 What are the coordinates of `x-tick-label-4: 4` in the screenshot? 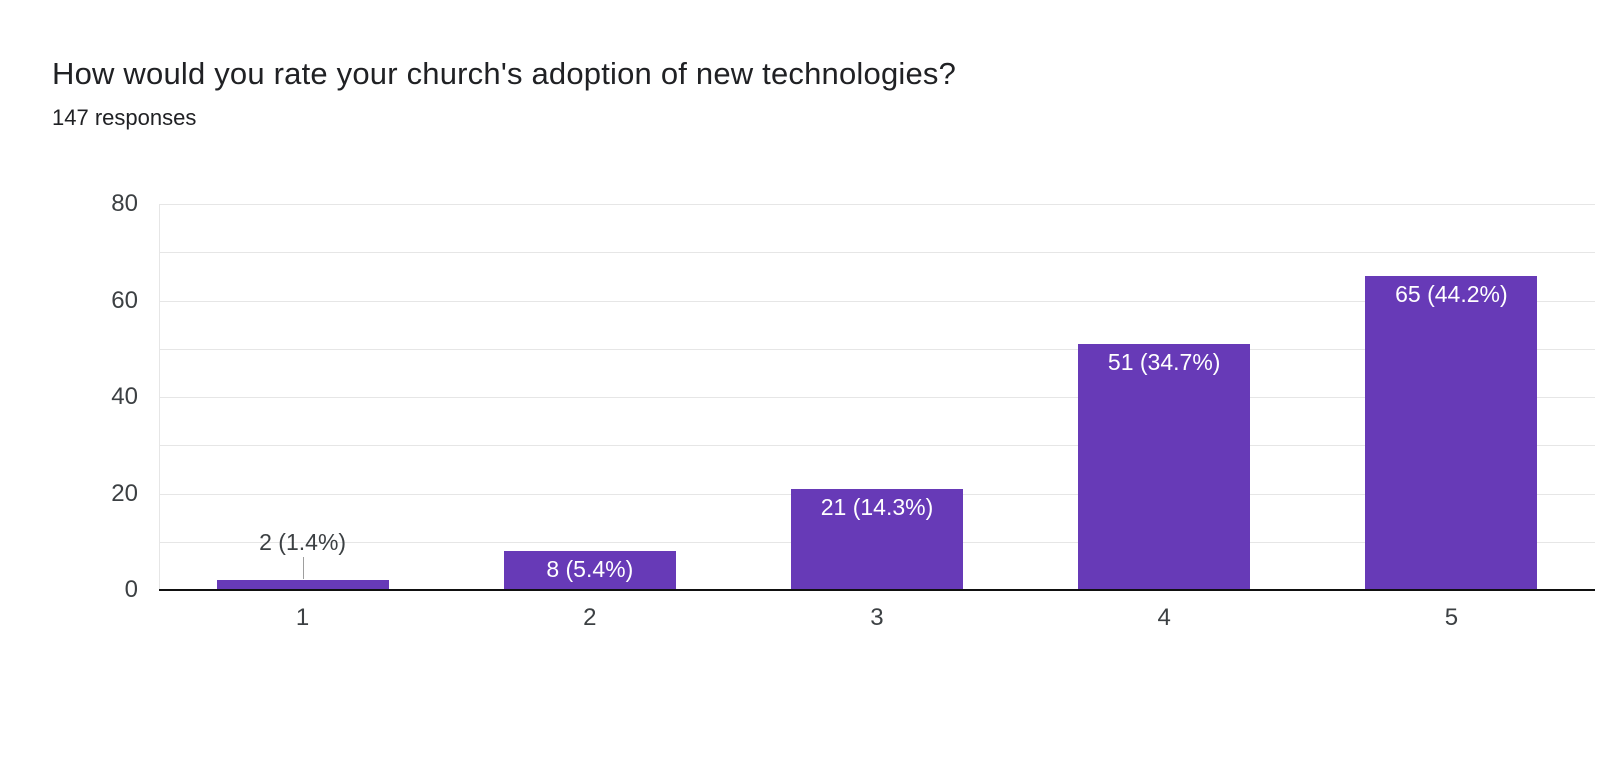 It's located at (1164, 617).